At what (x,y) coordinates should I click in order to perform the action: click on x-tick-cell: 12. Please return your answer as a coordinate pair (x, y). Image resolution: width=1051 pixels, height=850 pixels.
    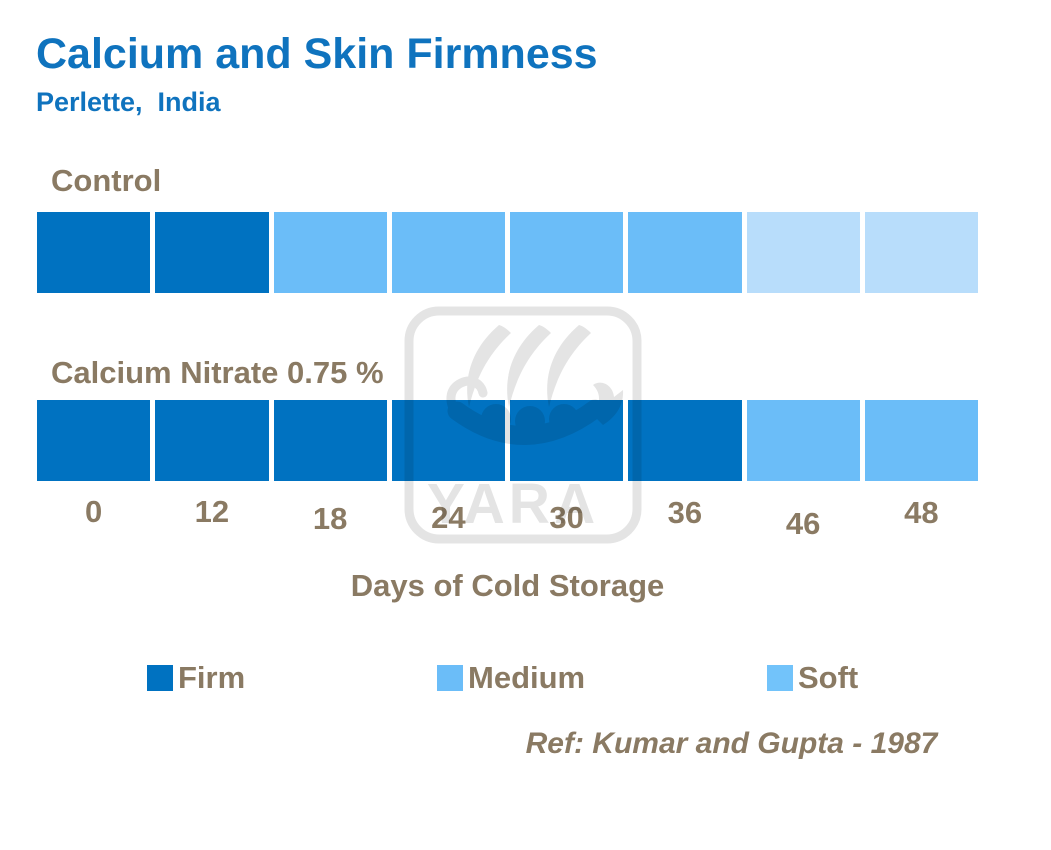
    Looking at the image, I should click on (211, 512).